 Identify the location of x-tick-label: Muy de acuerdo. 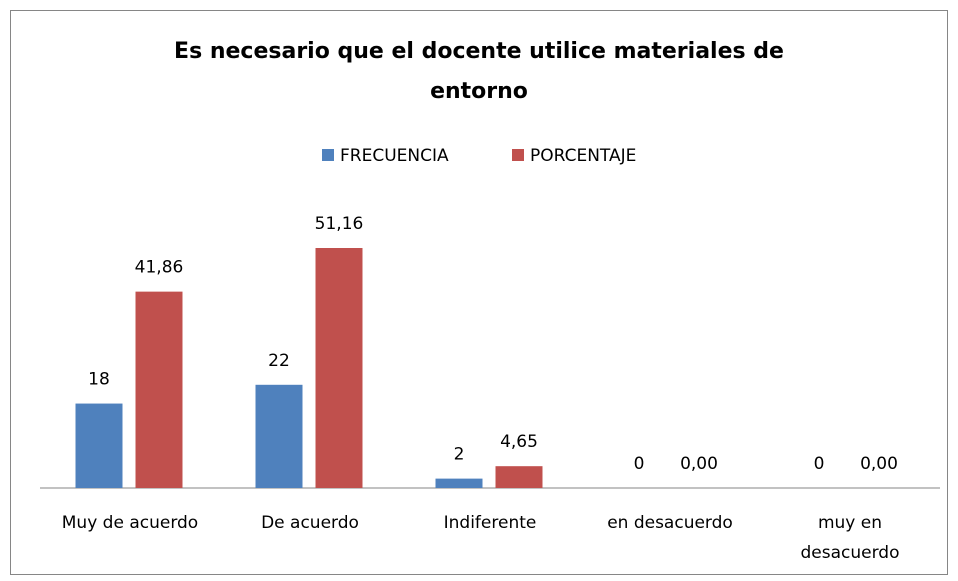
(130, 523).